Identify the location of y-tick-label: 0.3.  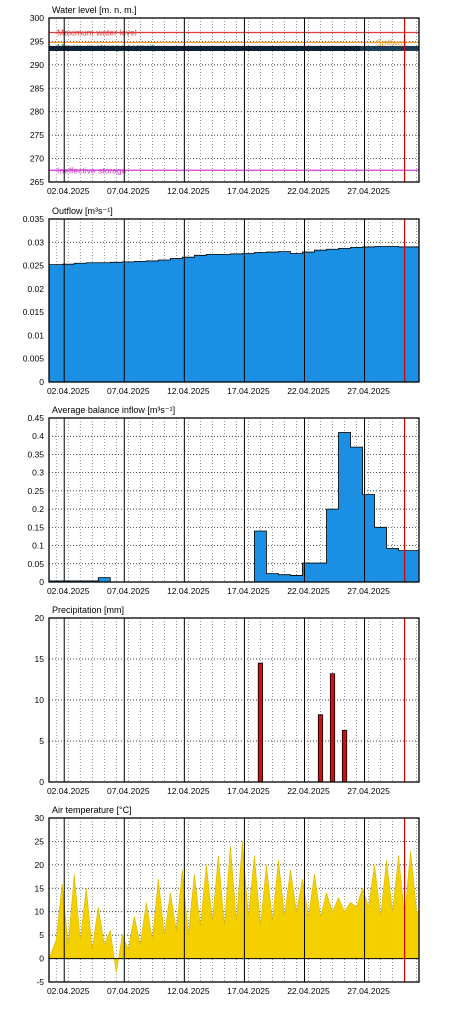
(38, 473).